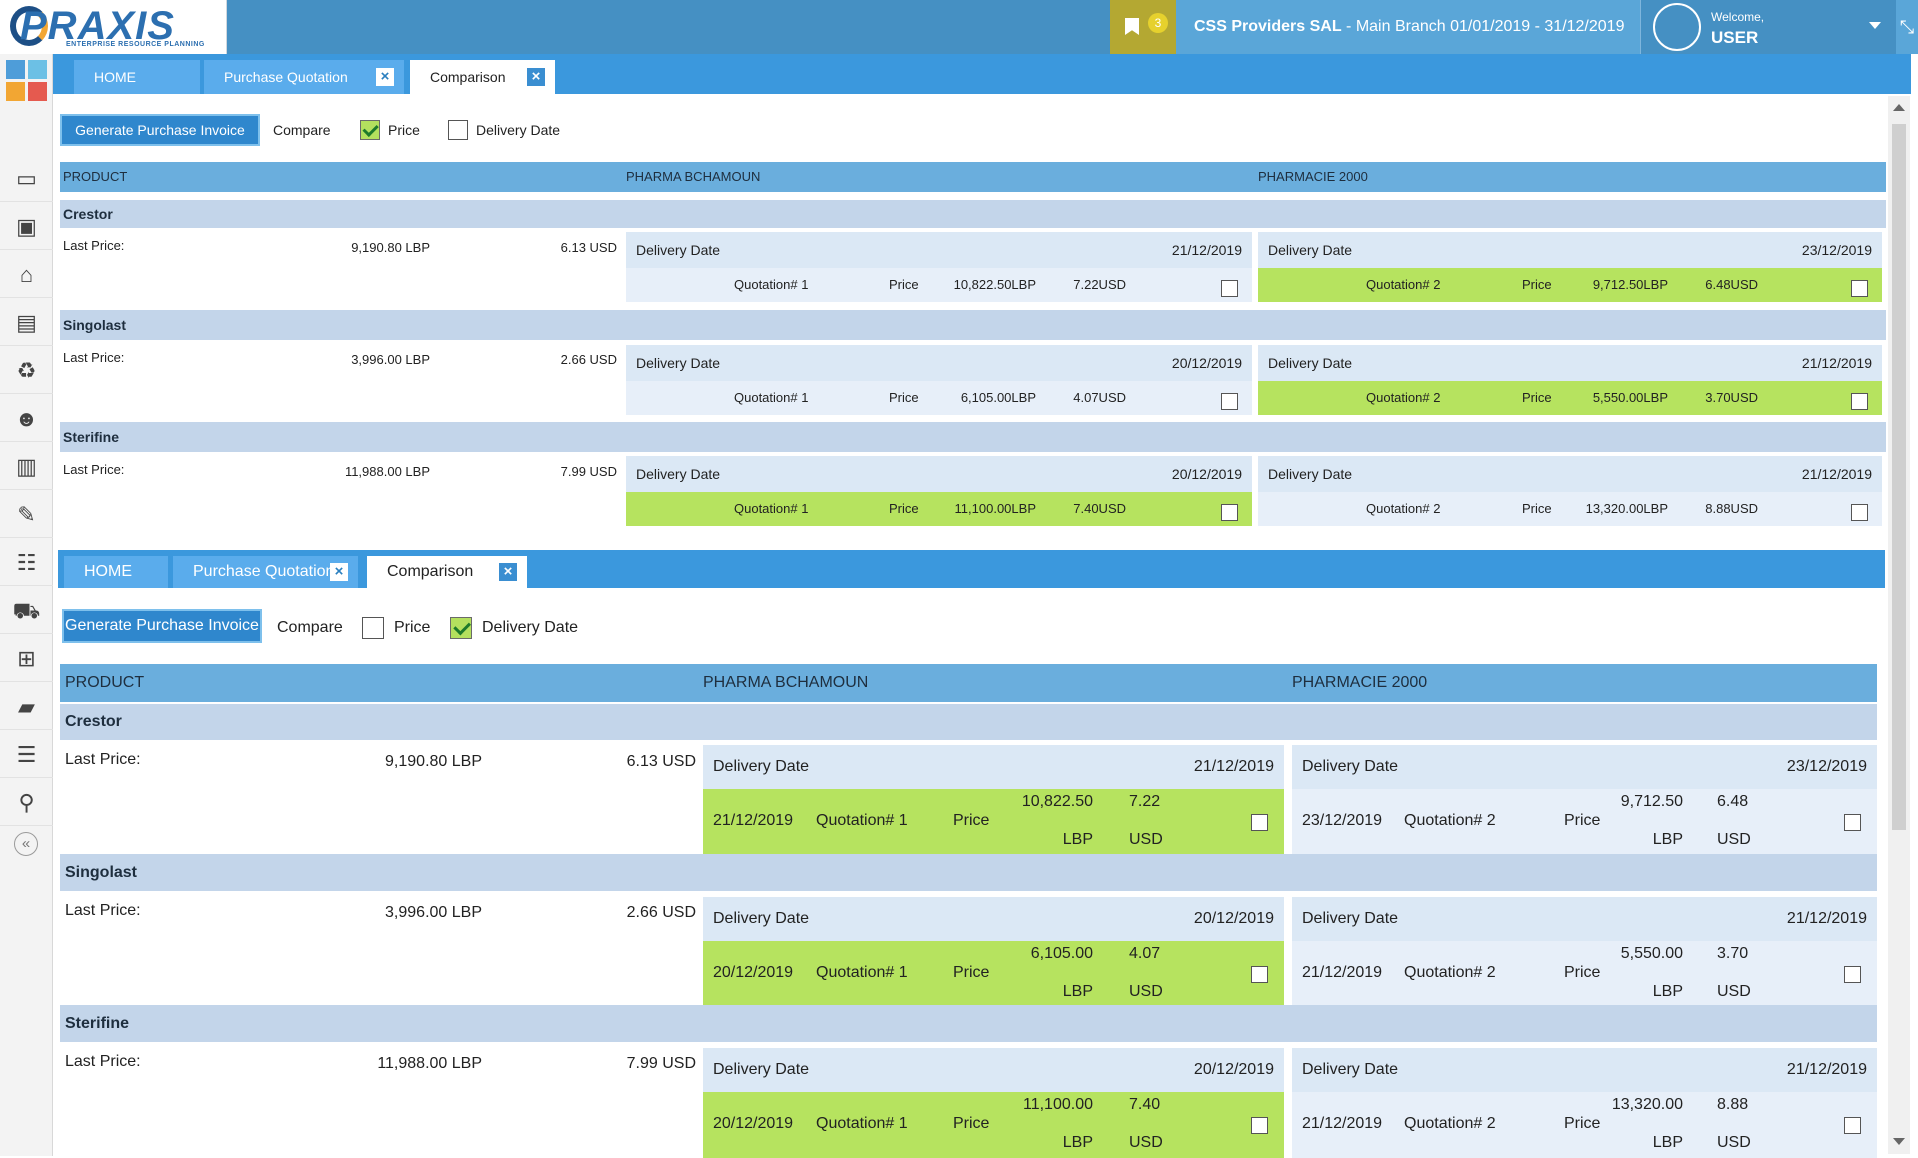 The height and width of the screenshot is (1158, 1918). I want to click on price-usd: 8.88USD, so click(1731, 508).